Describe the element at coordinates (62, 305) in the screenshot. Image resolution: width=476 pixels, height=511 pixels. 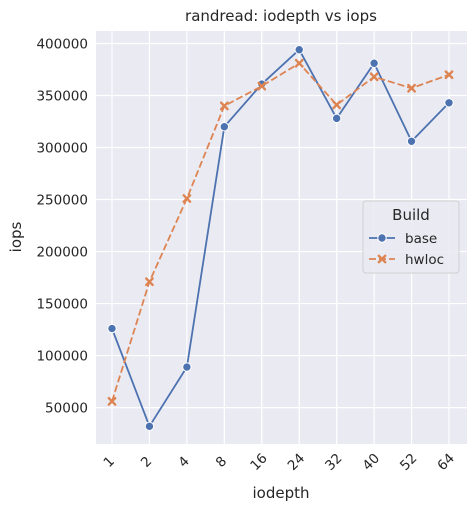
I see `y-tick-label: 150000` at that location.